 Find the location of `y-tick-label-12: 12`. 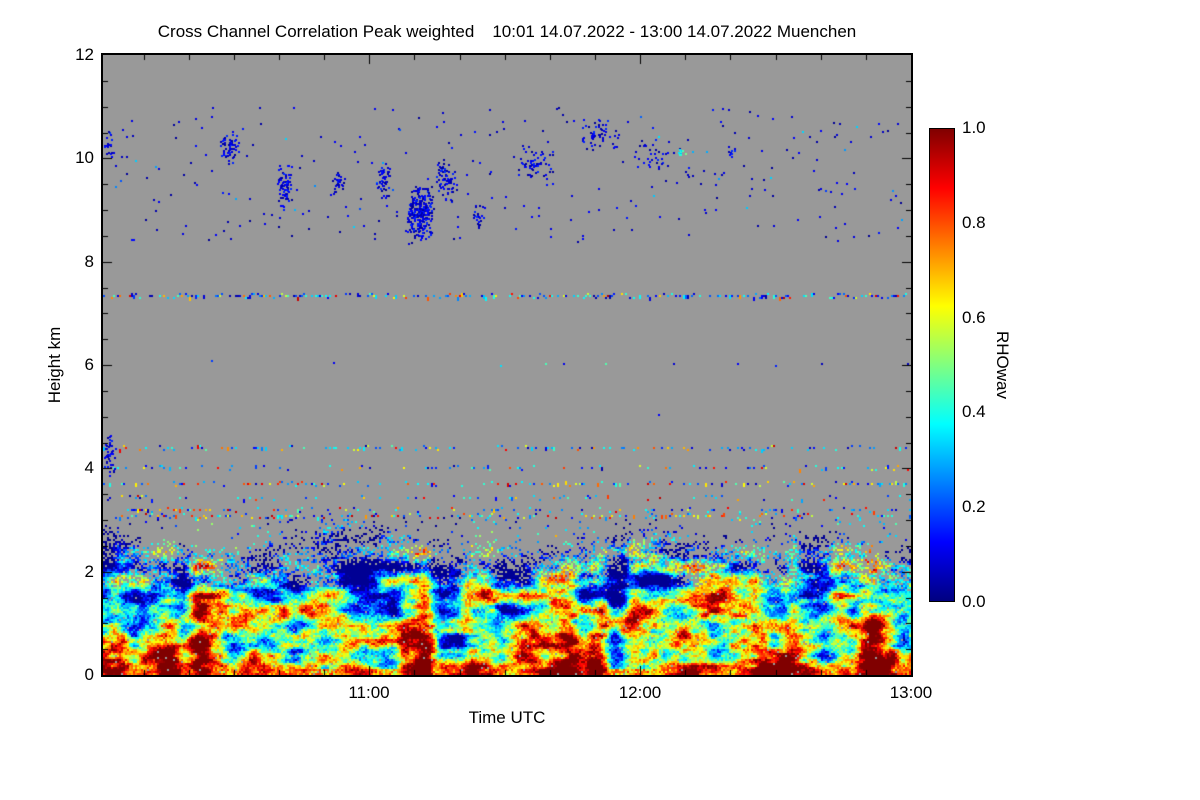

y-tick-label-12: 12 is located at coordinates (84, 54).